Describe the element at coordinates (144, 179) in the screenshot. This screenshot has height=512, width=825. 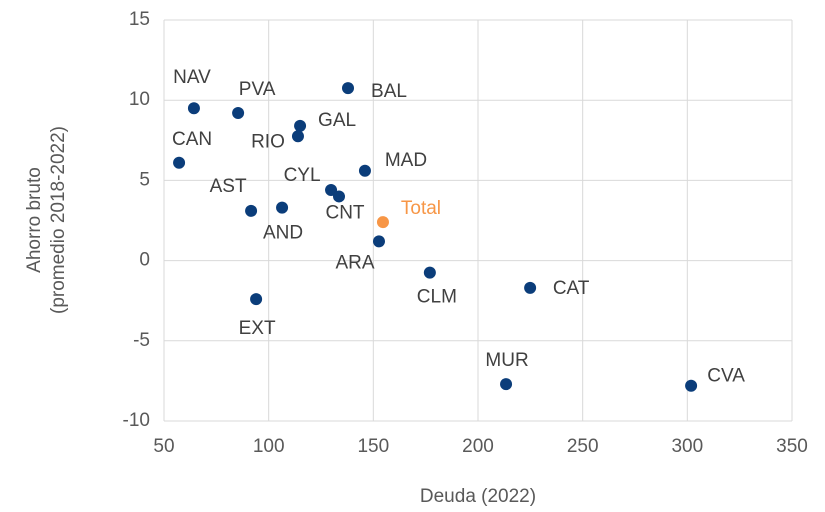
I see `y-tick-label: 5` at that location.